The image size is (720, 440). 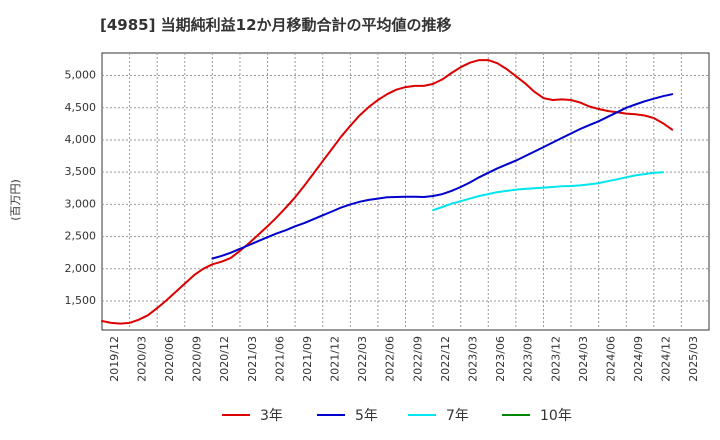 What do you see at coordinates (252, 415) in the screenshot?
I see `legend-item: 3年` at bounding box center [252, 415].